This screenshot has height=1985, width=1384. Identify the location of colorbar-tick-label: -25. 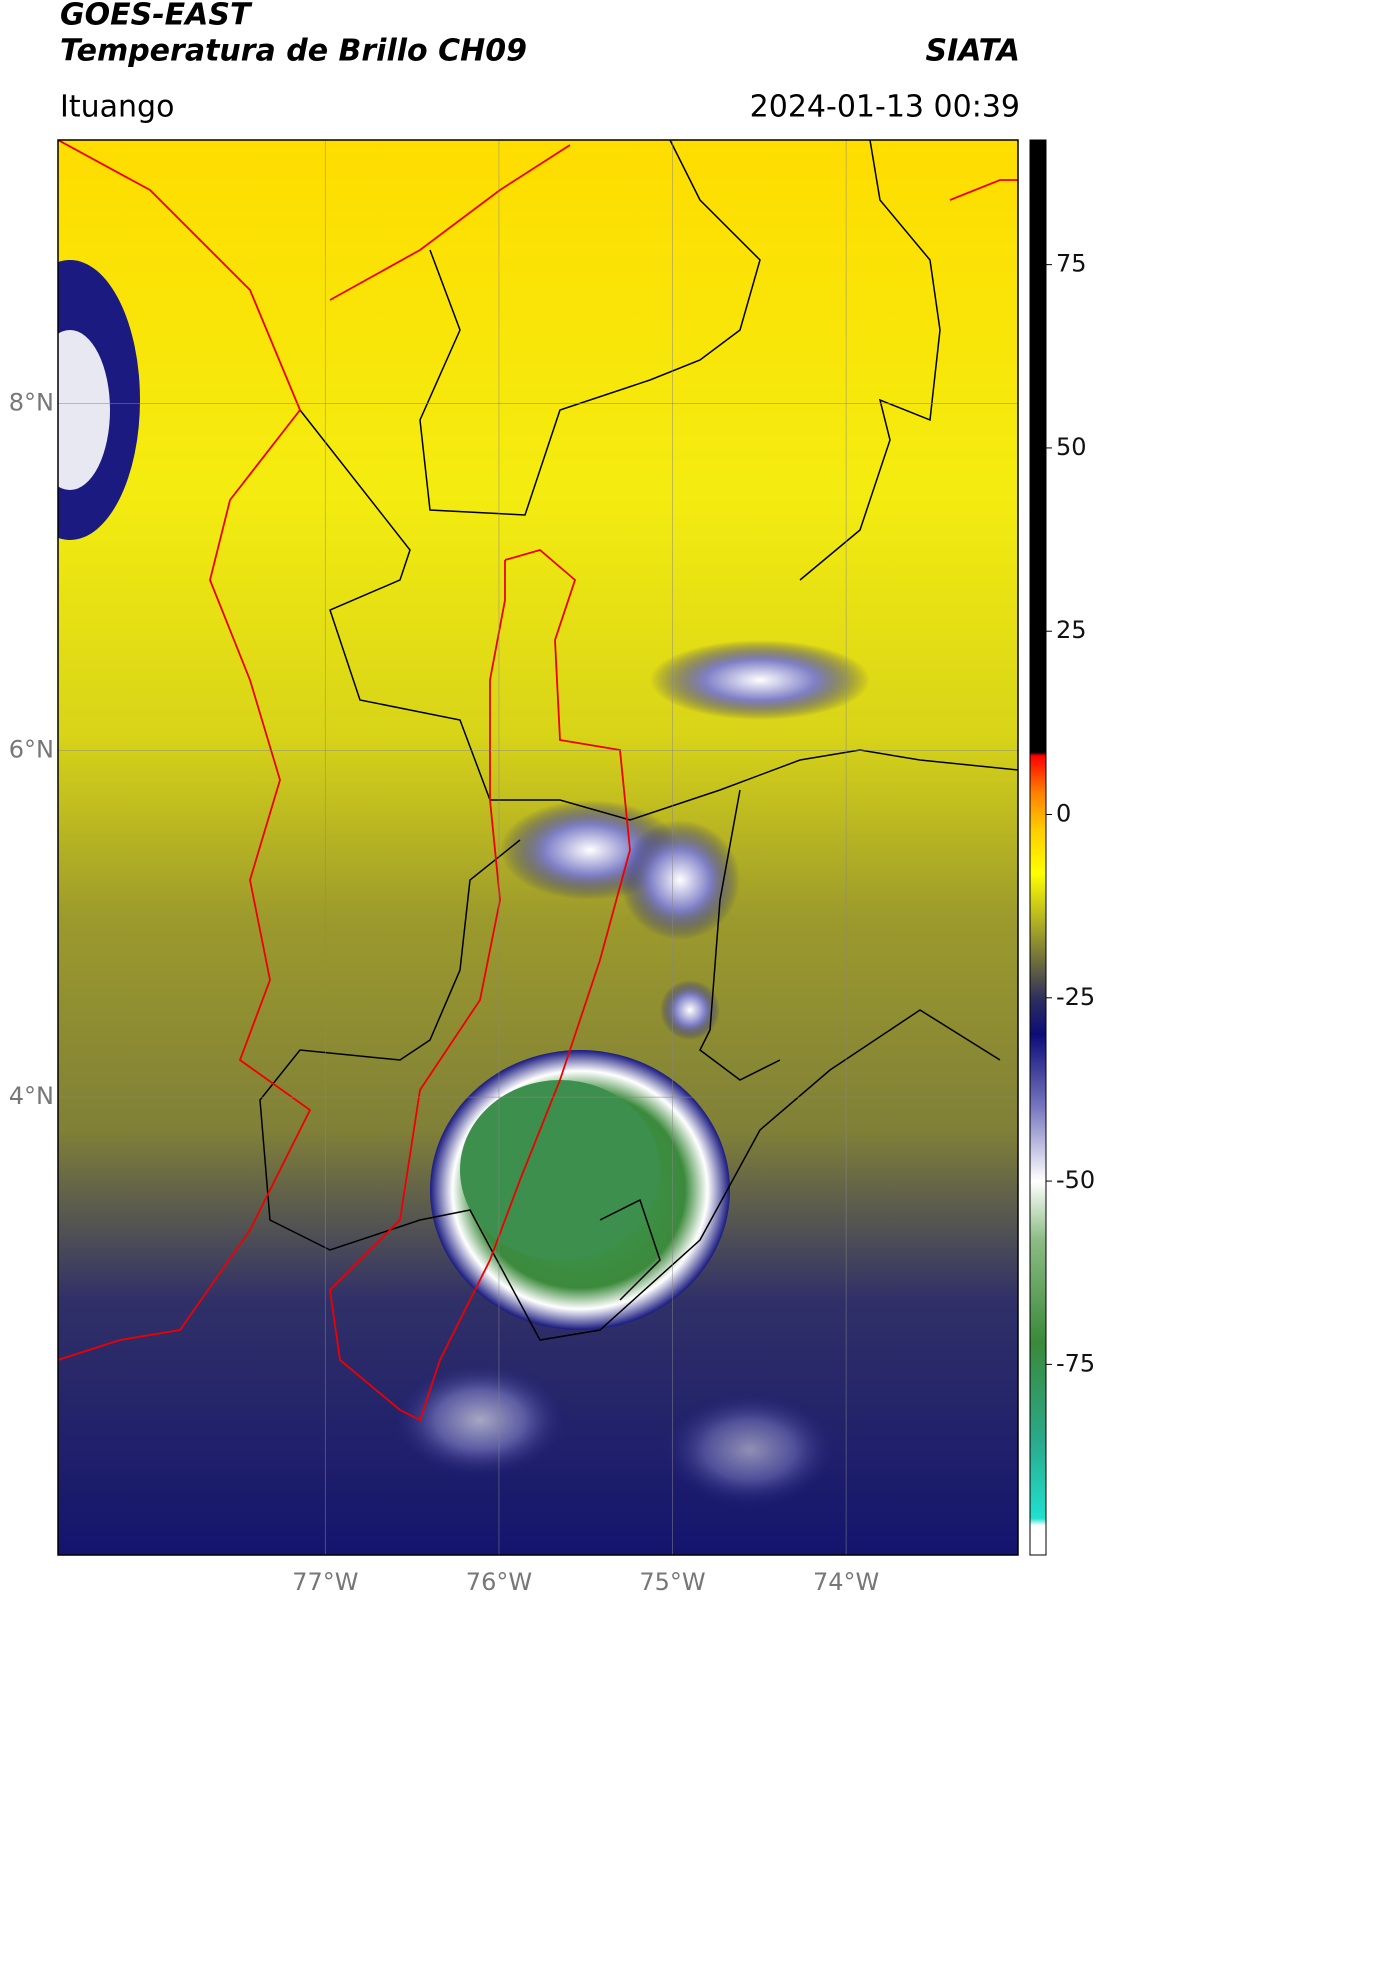
(1075, 997).